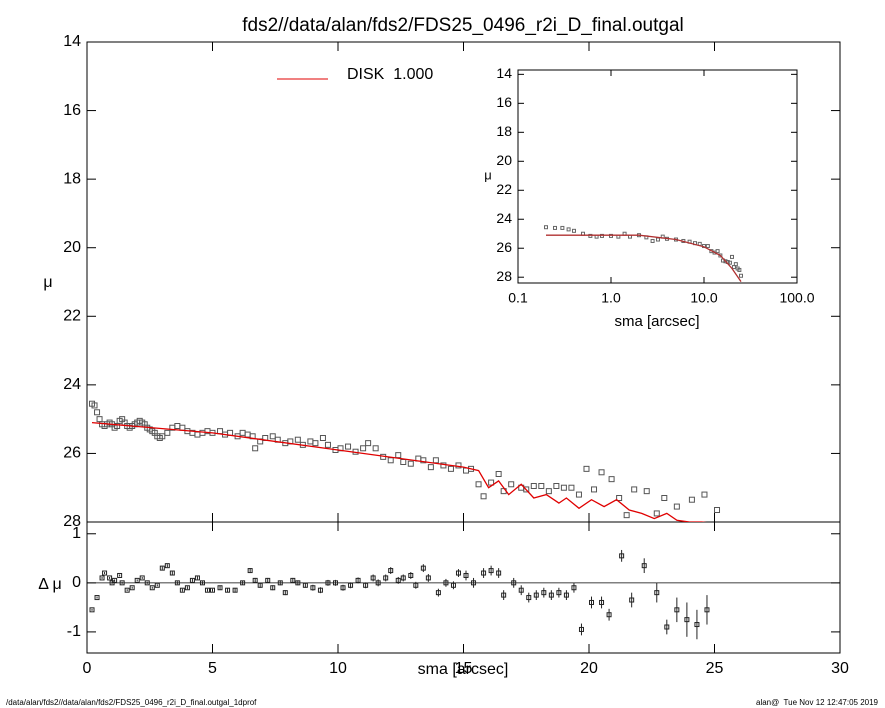  I want to click on y-tick-label: -1, so click(74, 631).